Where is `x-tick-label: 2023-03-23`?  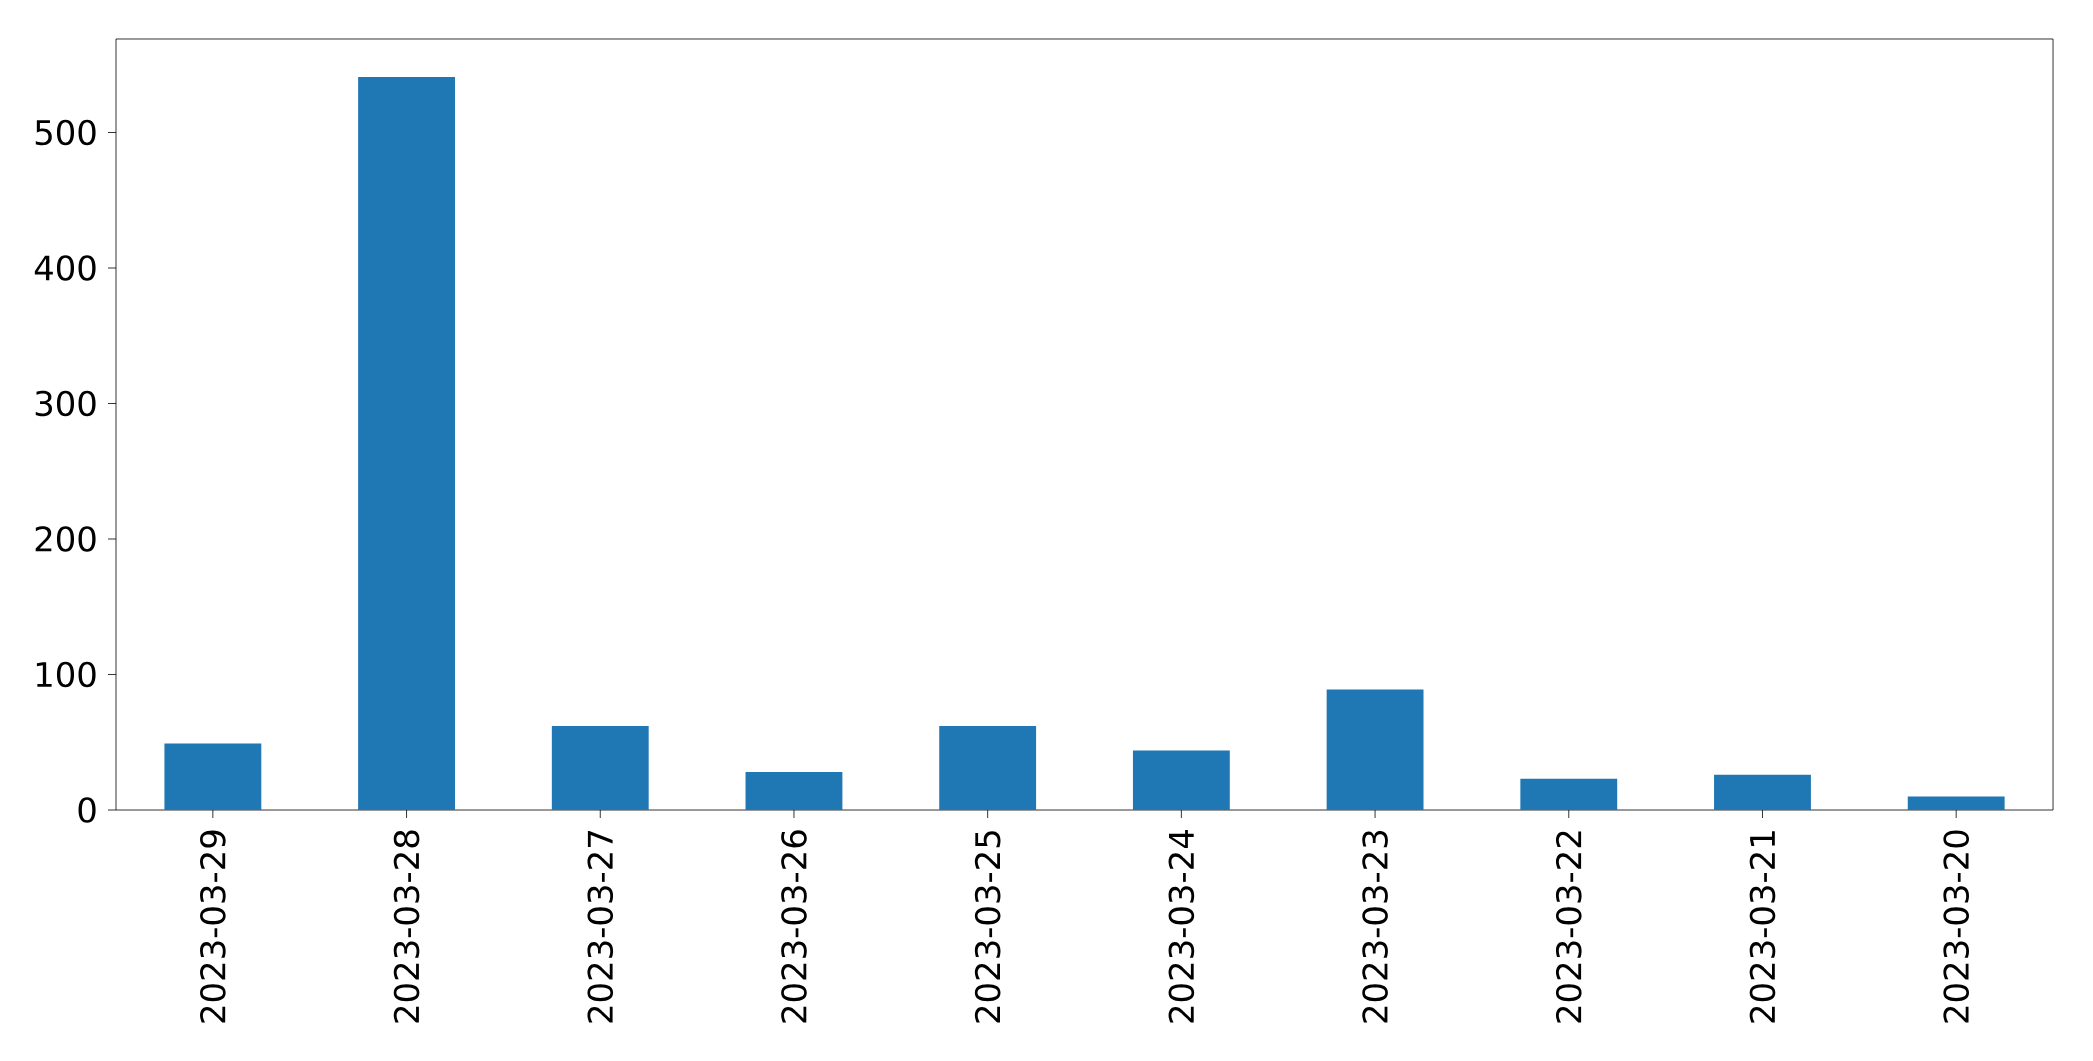
x-tick-label: 2023-03-23 is located at coordinates (1375, 926).